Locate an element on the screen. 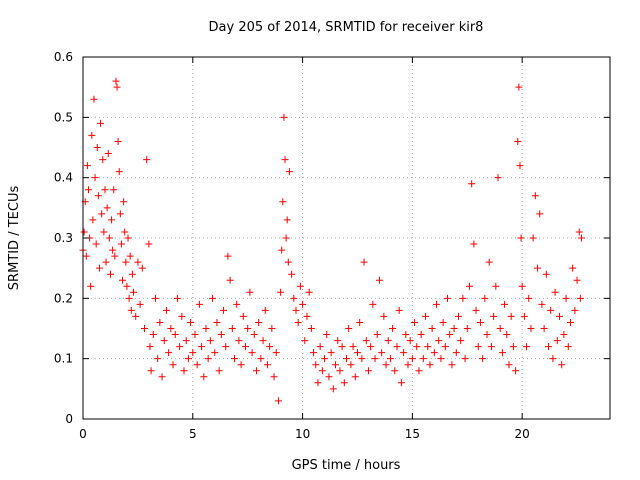  x-tick-label: 15 is located at coordinates (412, 434).